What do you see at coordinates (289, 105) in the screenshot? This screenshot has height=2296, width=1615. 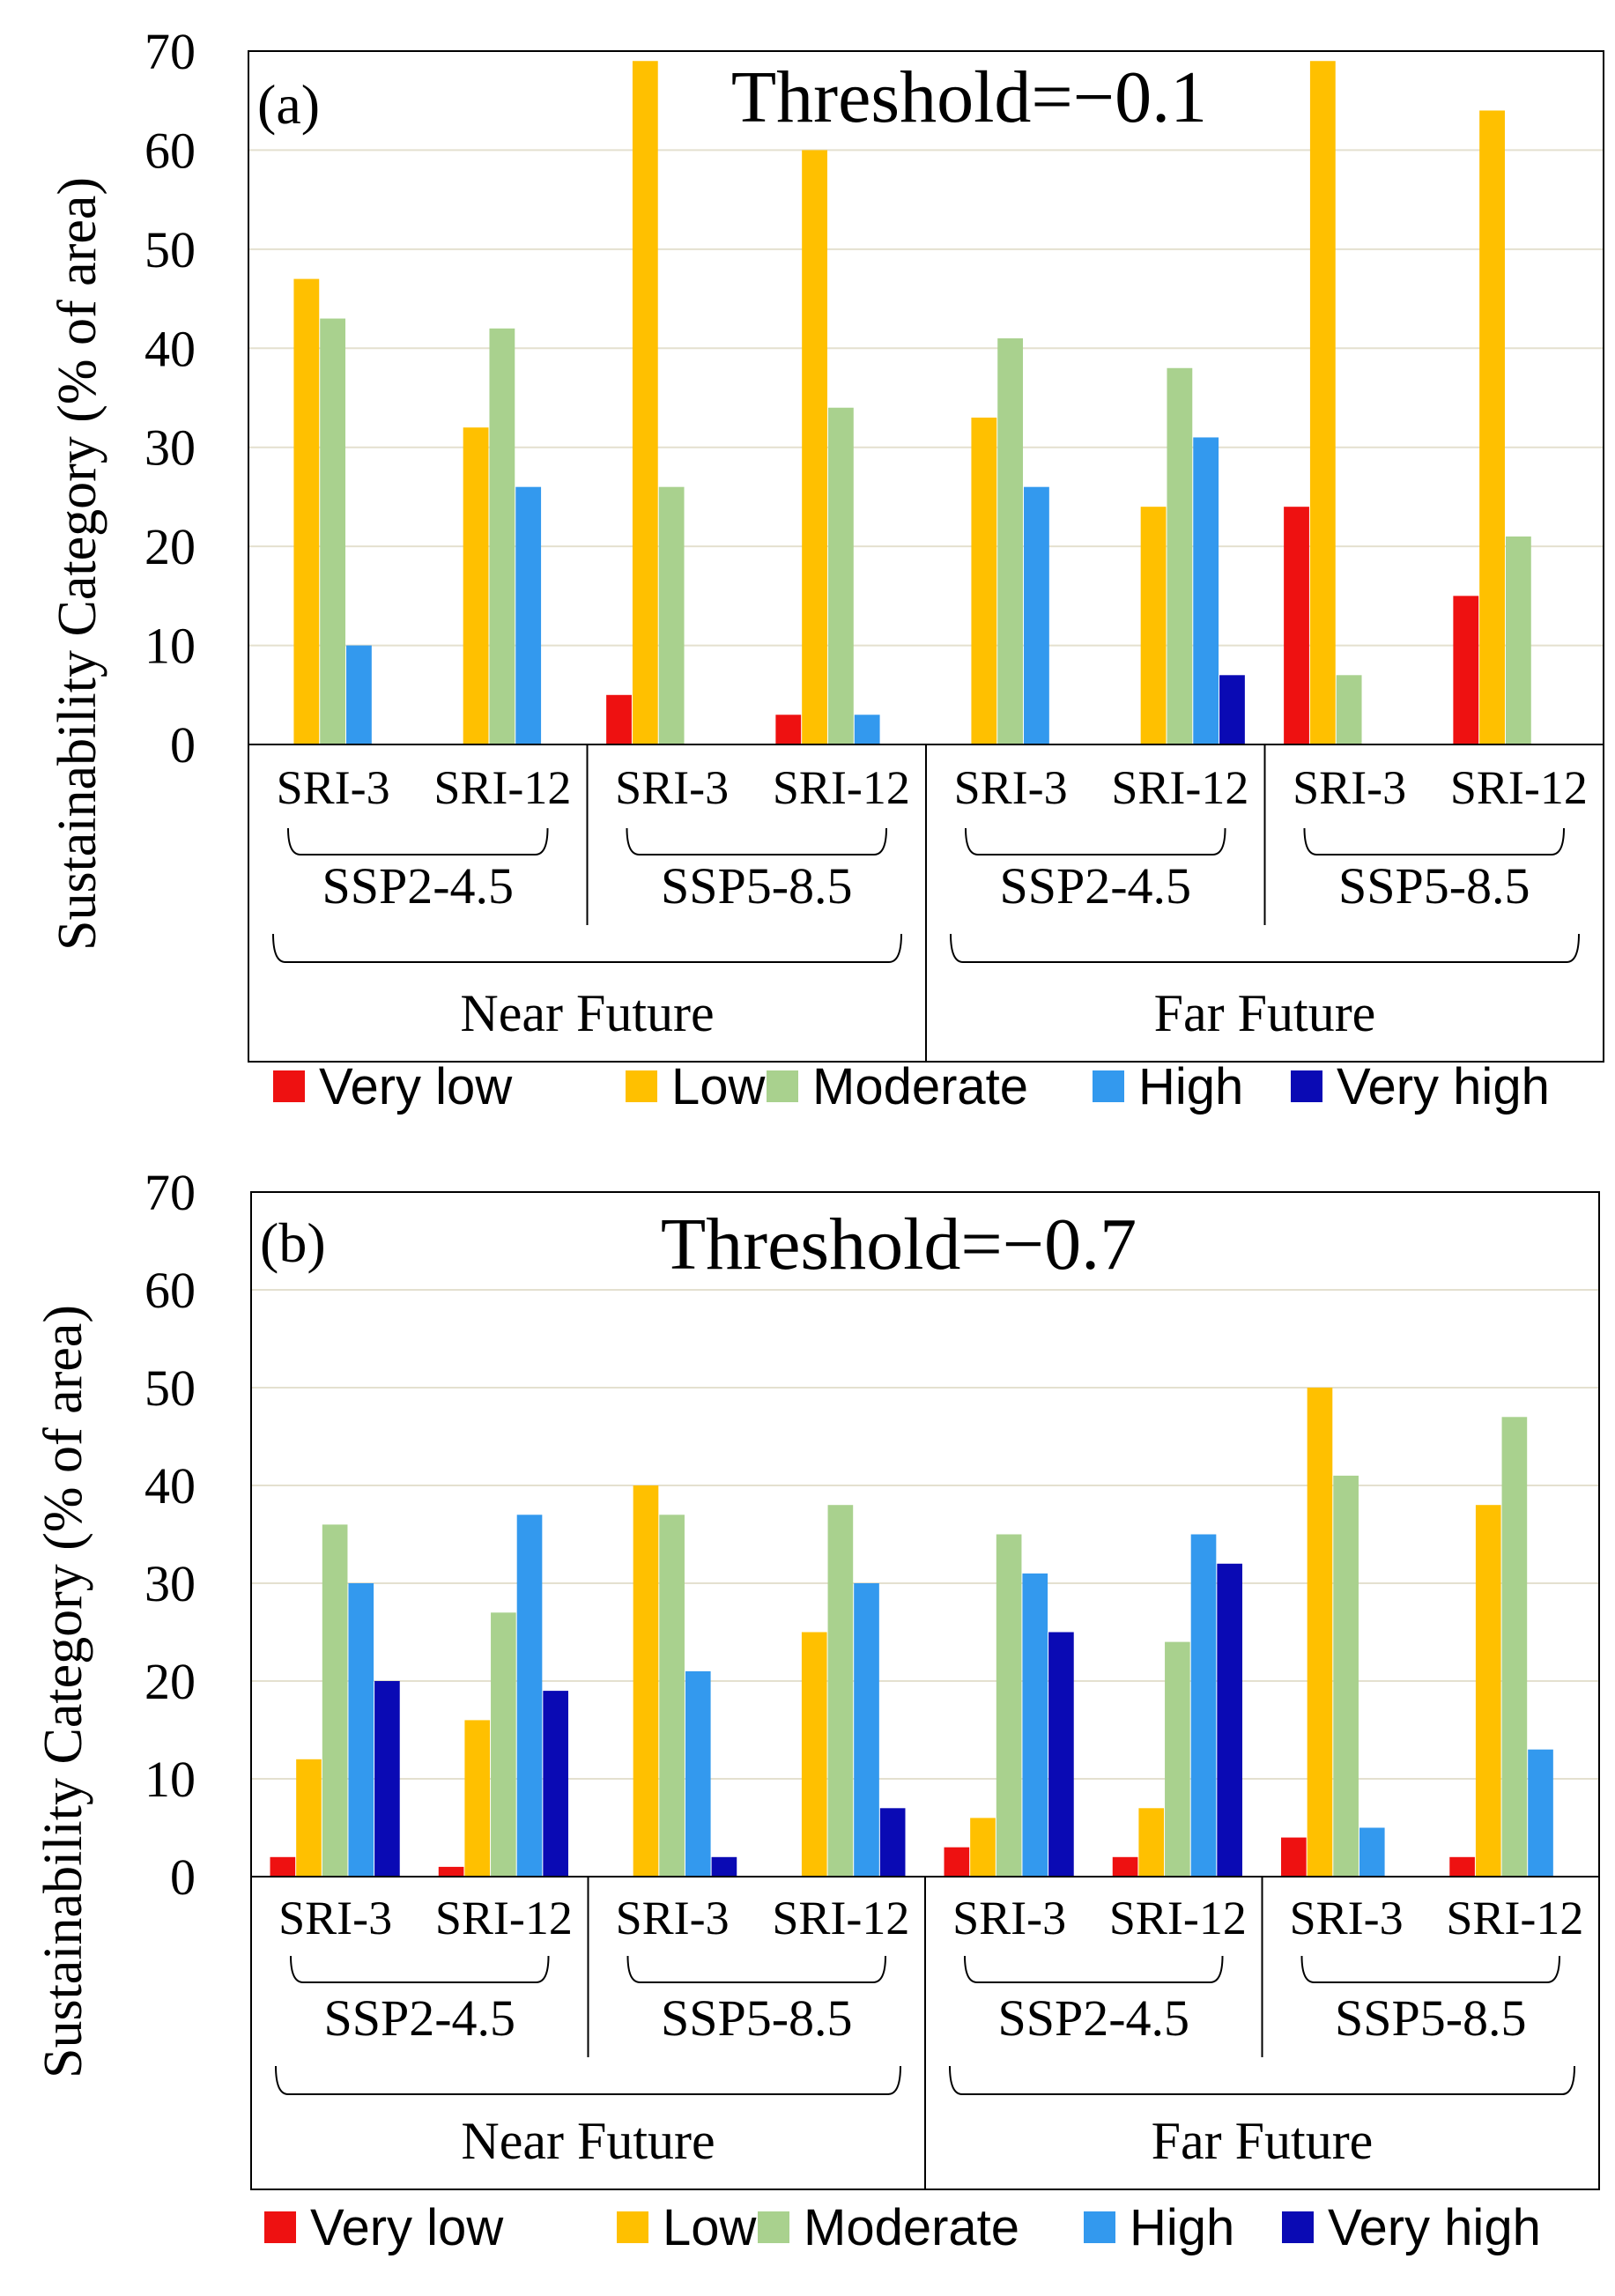 I see `panel-label: (a)` at bounding box center [289, 105].